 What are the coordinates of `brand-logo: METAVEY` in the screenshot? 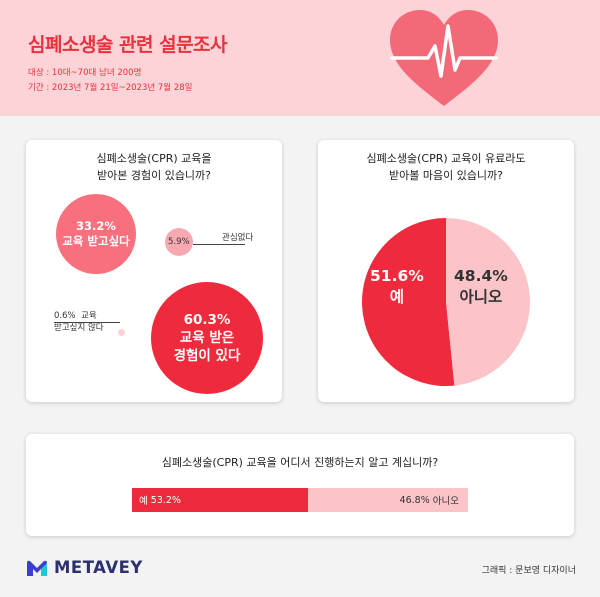 It's located at (84, 567).